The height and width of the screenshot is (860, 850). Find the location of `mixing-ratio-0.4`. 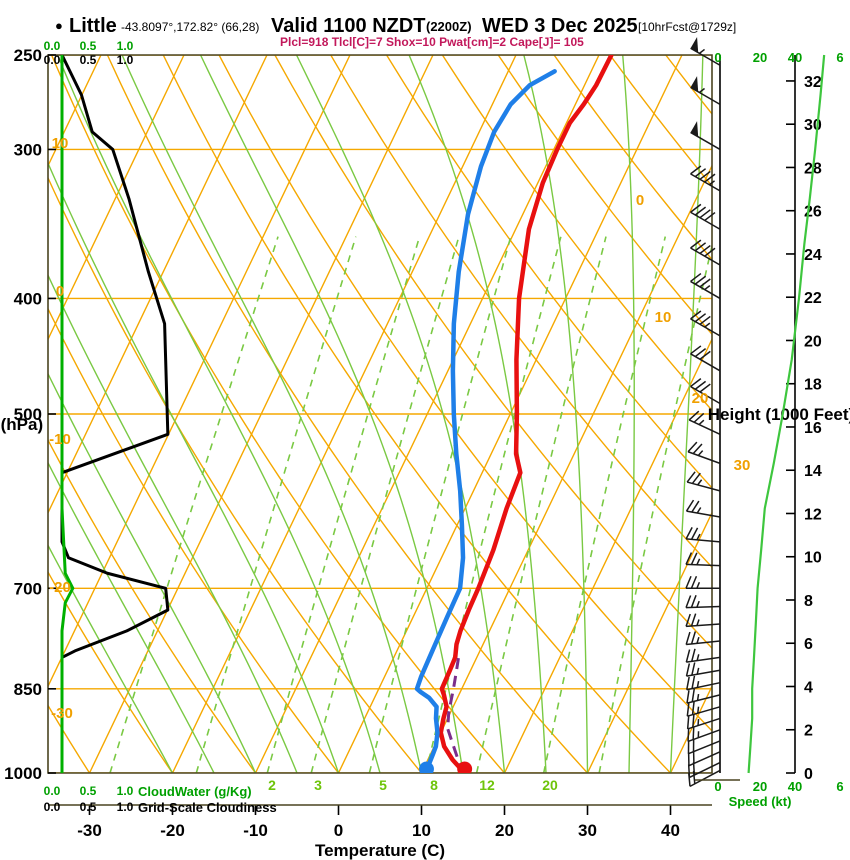

mixing-ratio-0.4 is located at coordinates (194, 504).